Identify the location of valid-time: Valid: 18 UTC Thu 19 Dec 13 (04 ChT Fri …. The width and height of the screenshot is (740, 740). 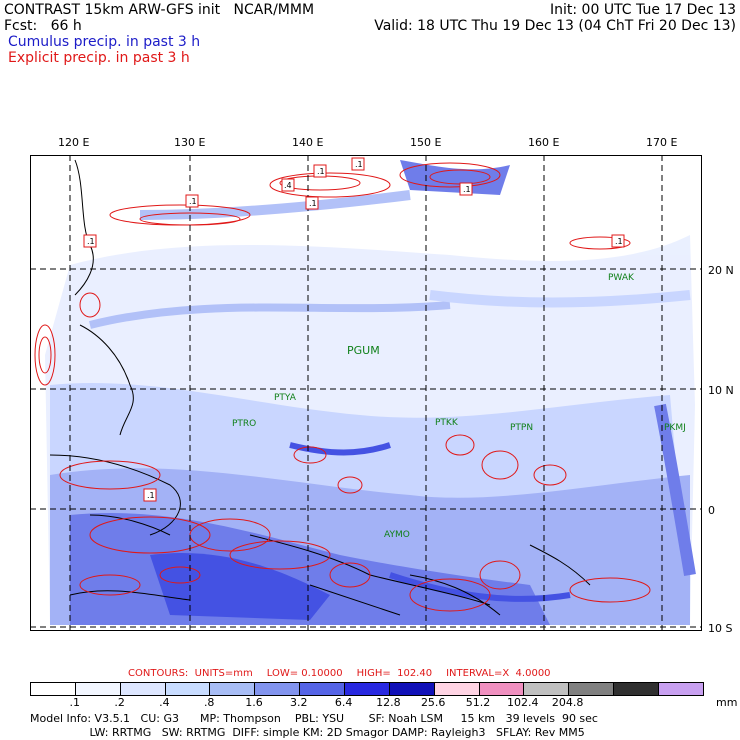
(555, 26).